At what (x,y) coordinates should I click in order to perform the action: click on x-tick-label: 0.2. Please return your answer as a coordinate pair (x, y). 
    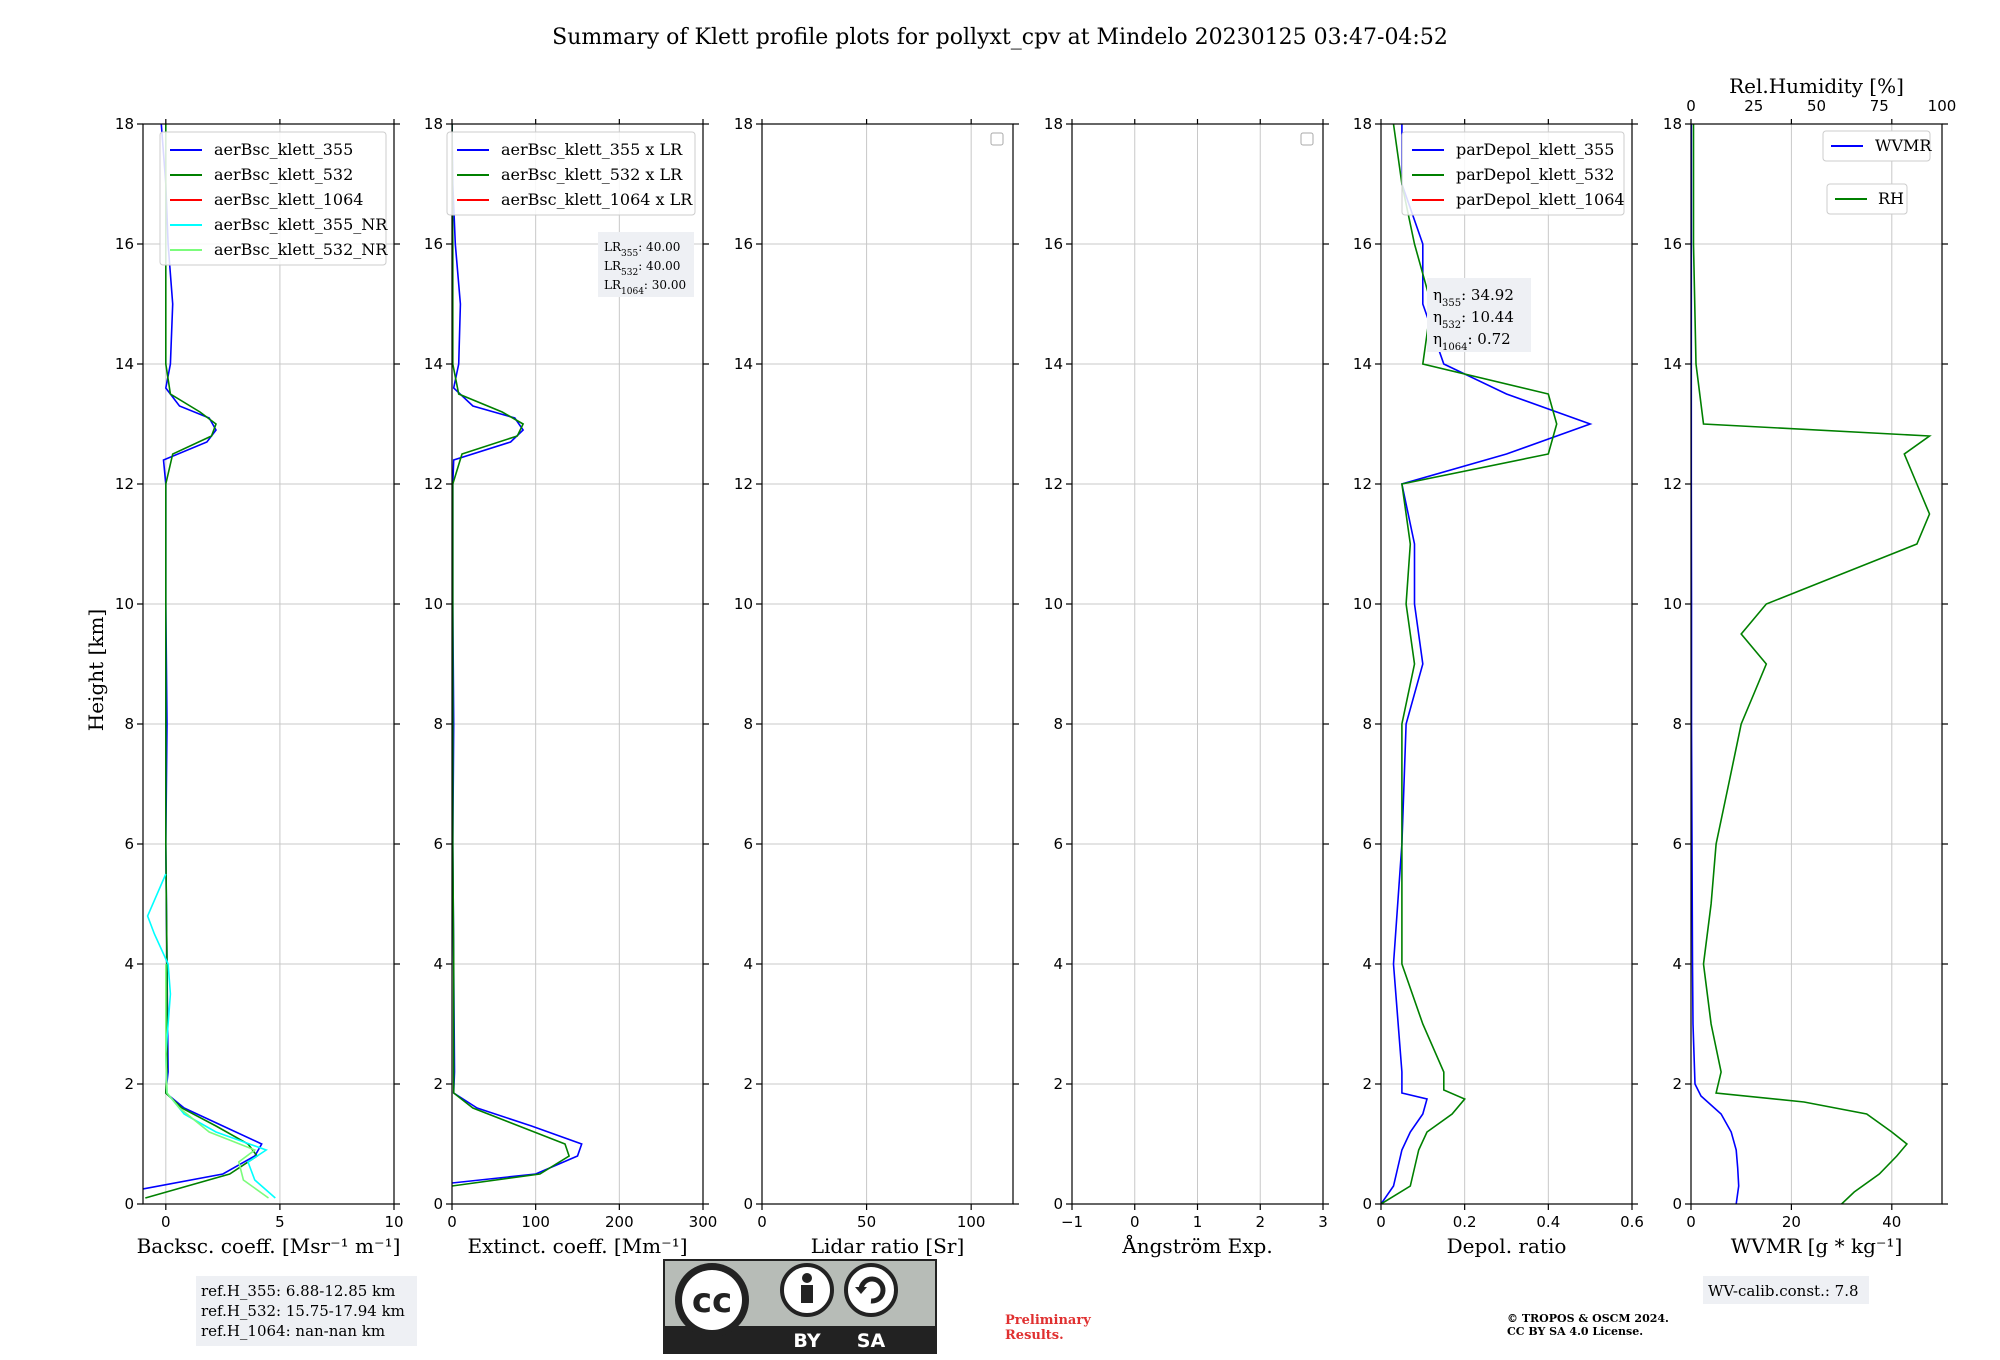
    Looking at the image, I should click on (1465, 1222).